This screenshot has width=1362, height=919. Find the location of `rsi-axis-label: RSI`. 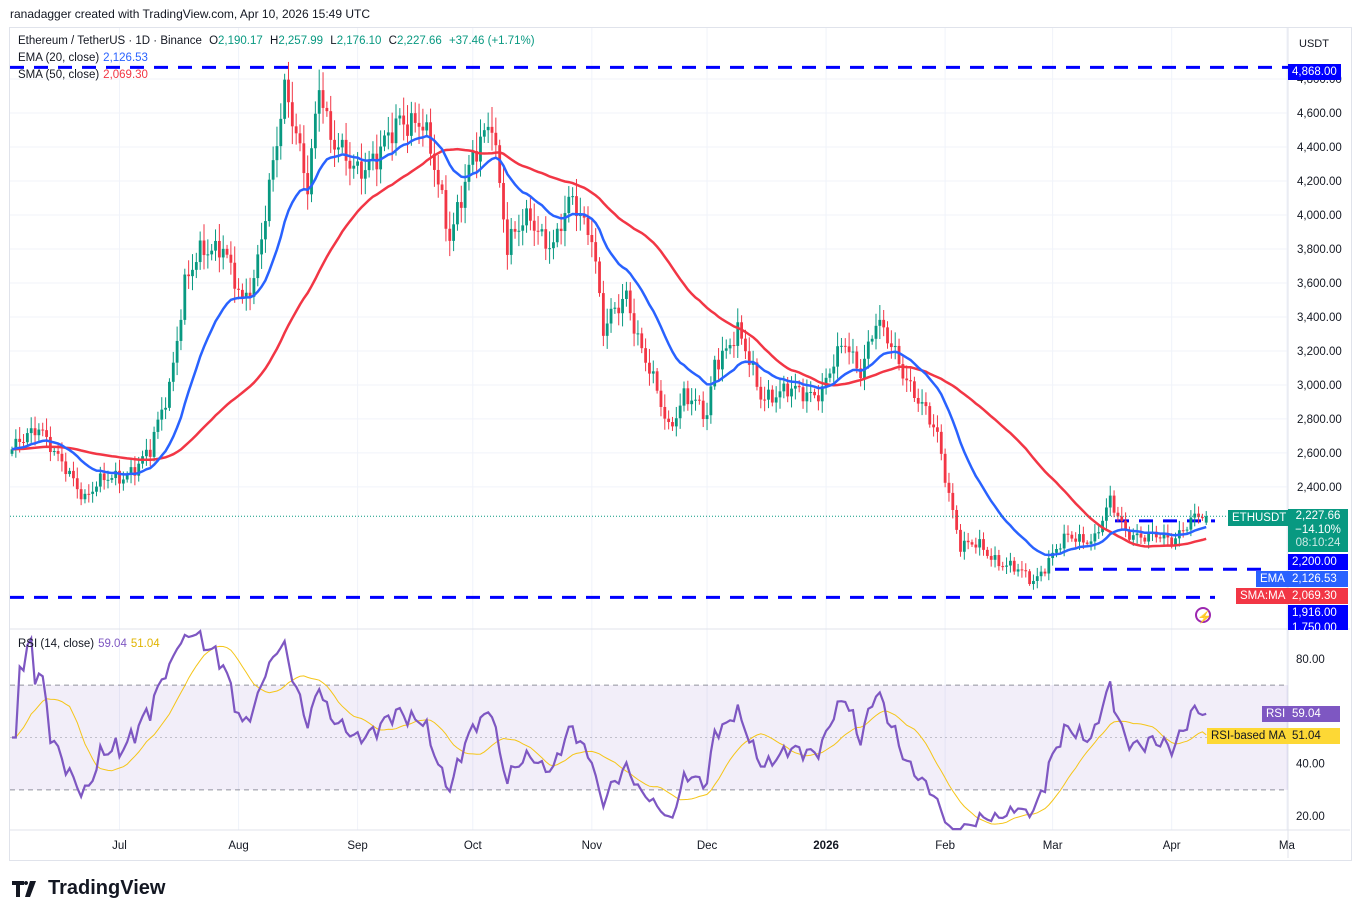

rsi-axis-label: RSI is located at coordinates (1276, 714).